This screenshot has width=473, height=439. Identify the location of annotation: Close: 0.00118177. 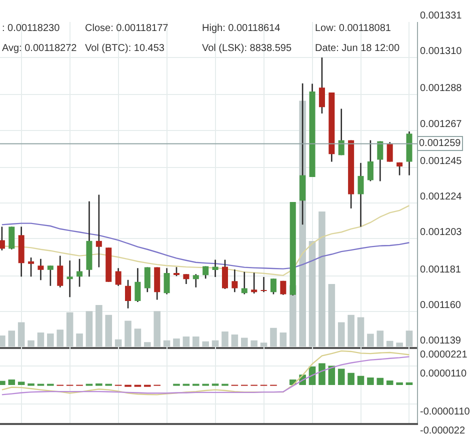
(127, 28).